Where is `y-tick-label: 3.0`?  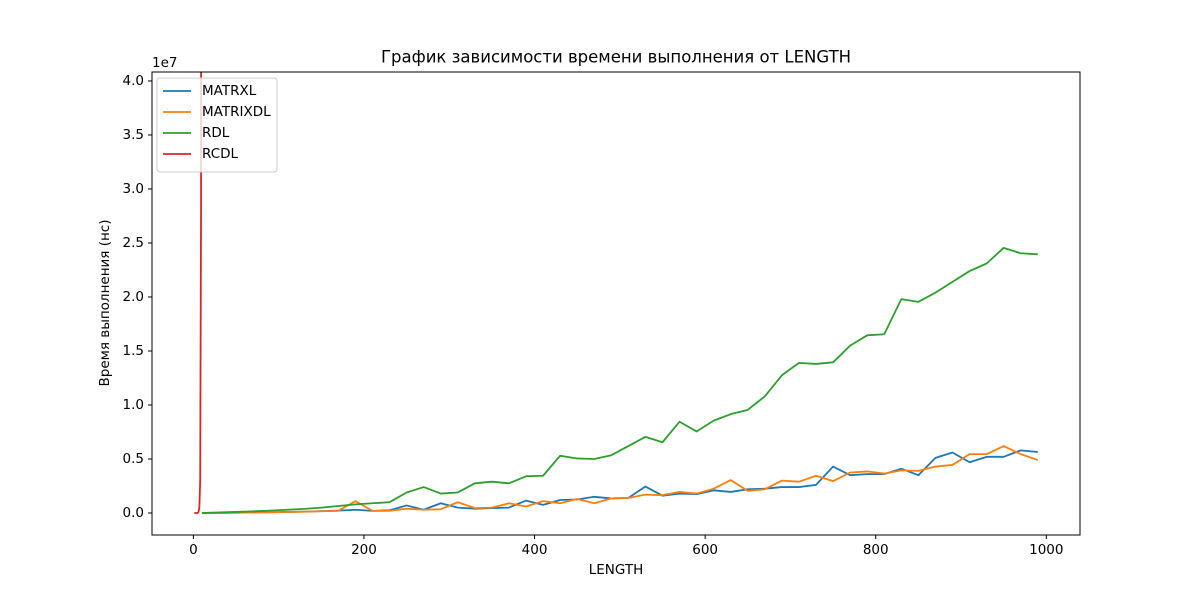
y-tick-label: 3.0 is located at coordinates (133, 189).